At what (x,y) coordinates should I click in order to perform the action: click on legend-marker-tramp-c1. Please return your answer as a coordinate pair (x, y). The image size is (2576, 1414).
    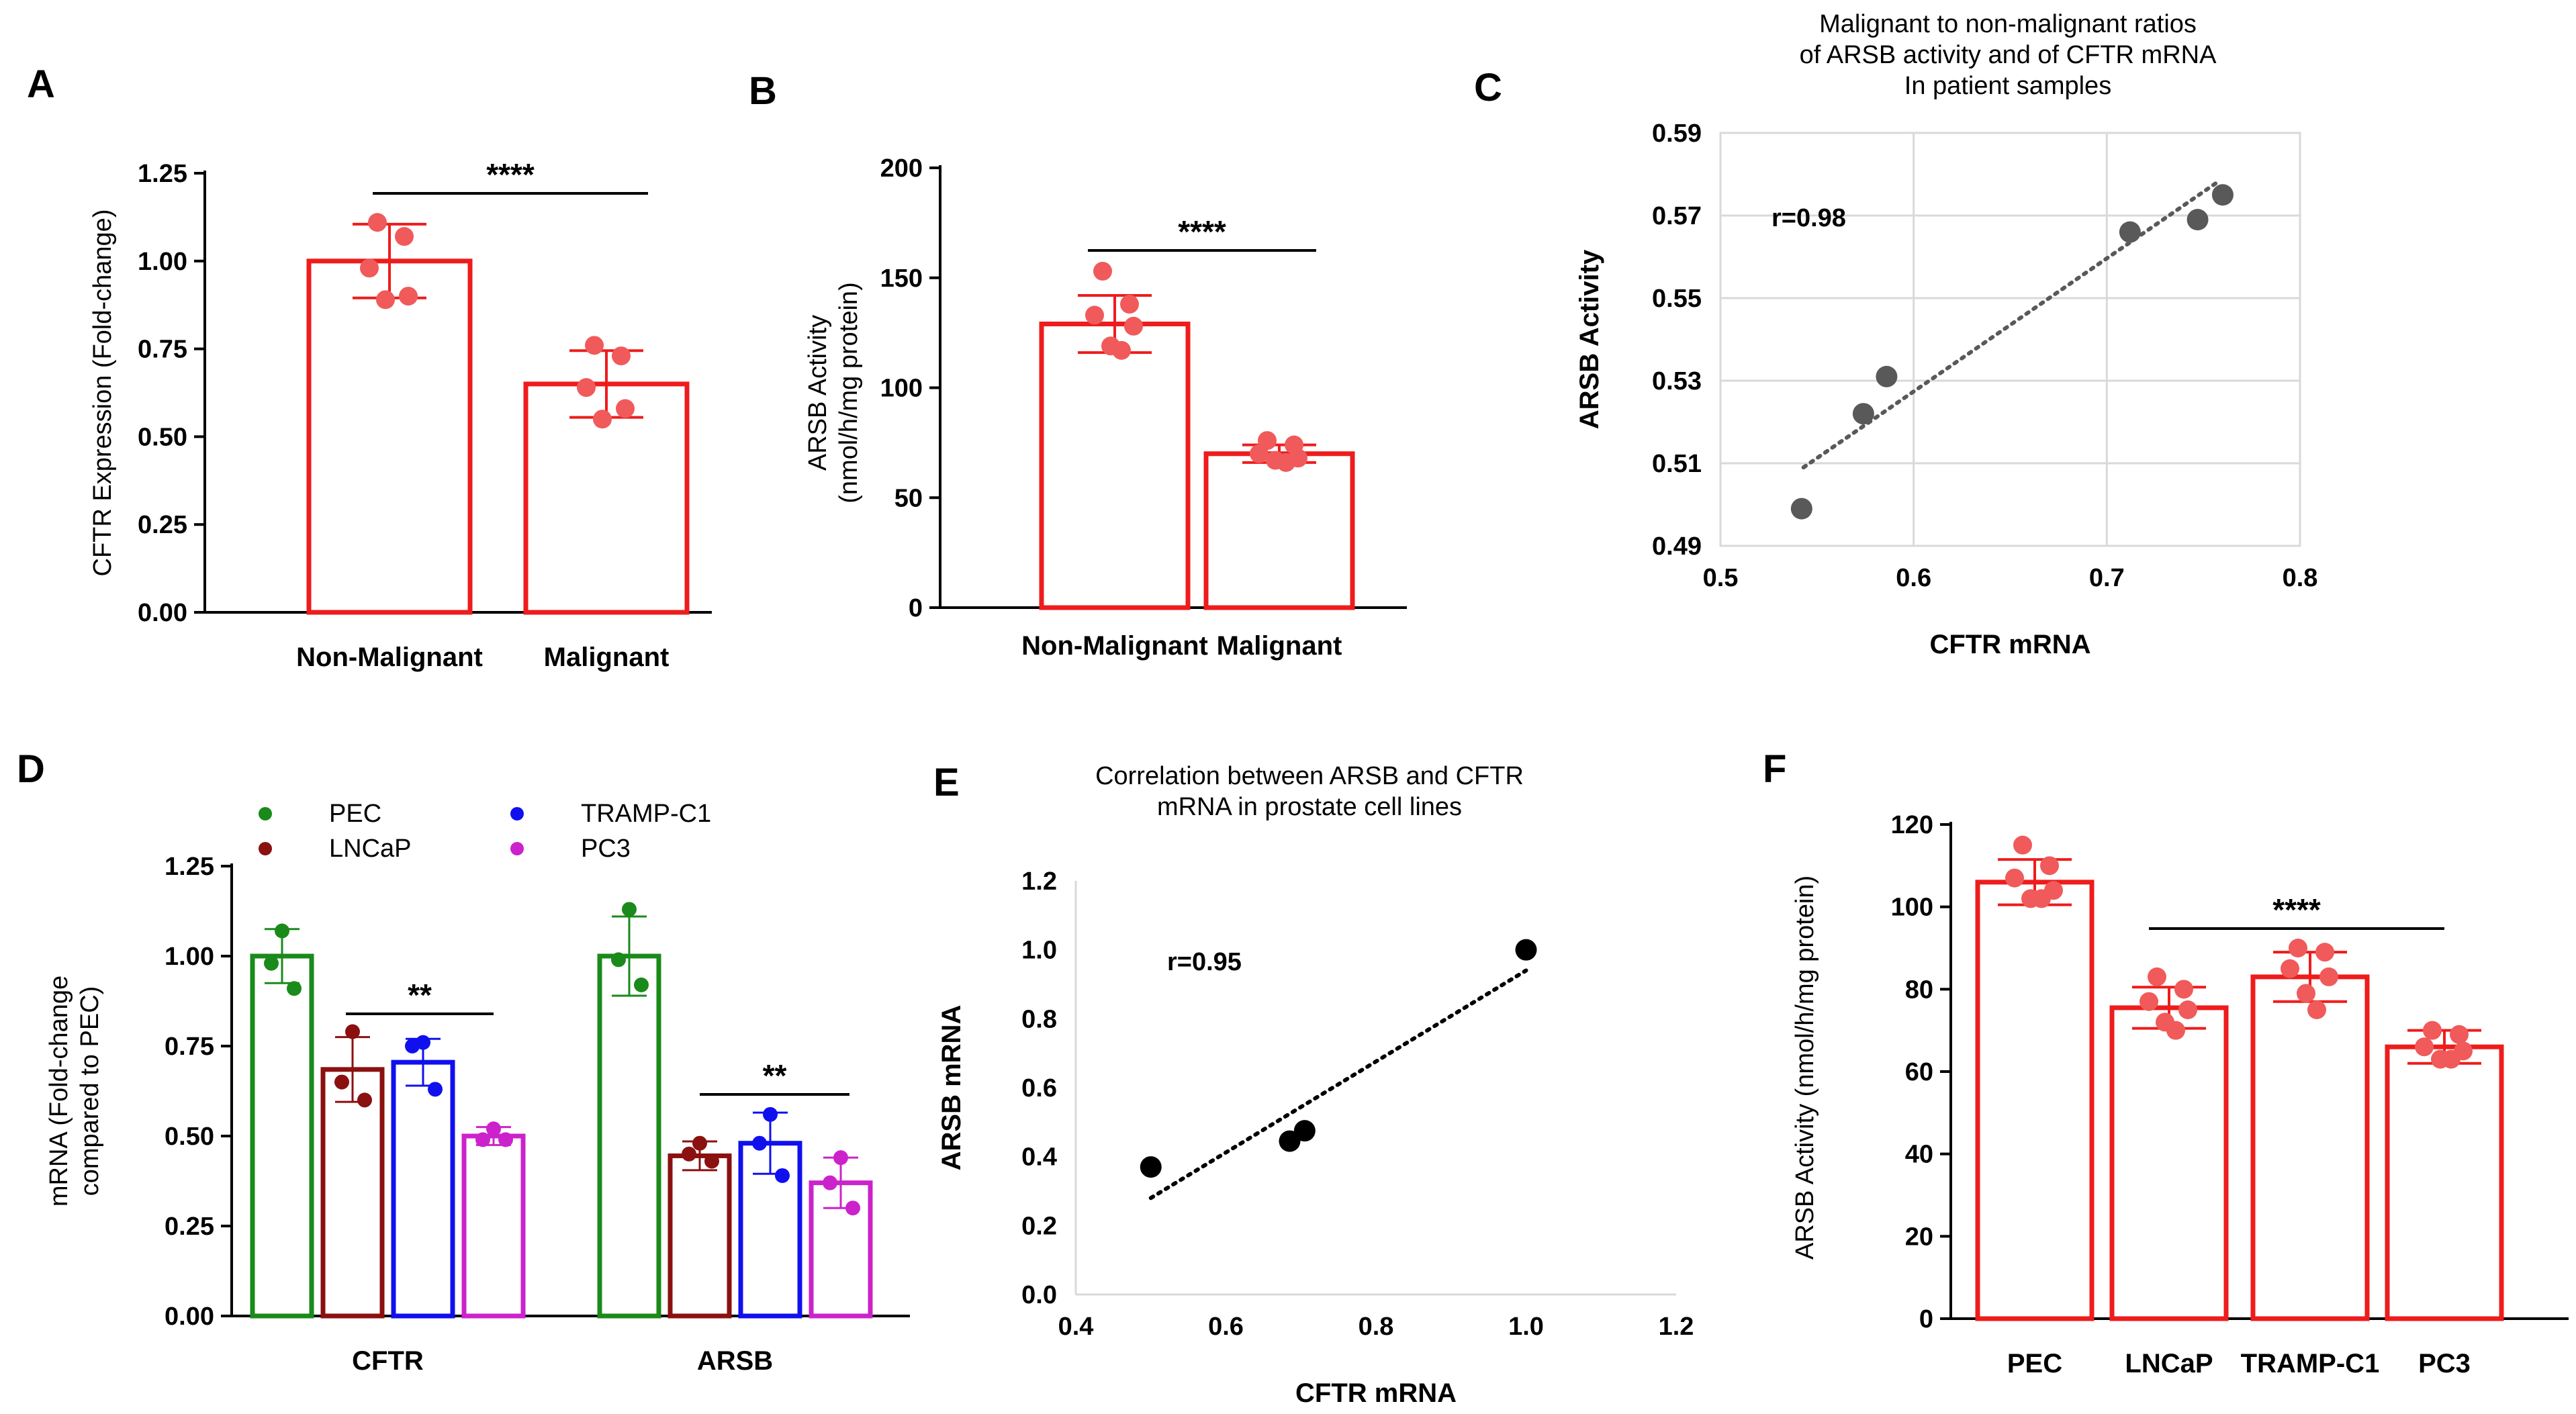
    Looking at the image, I should click on (517, 813).